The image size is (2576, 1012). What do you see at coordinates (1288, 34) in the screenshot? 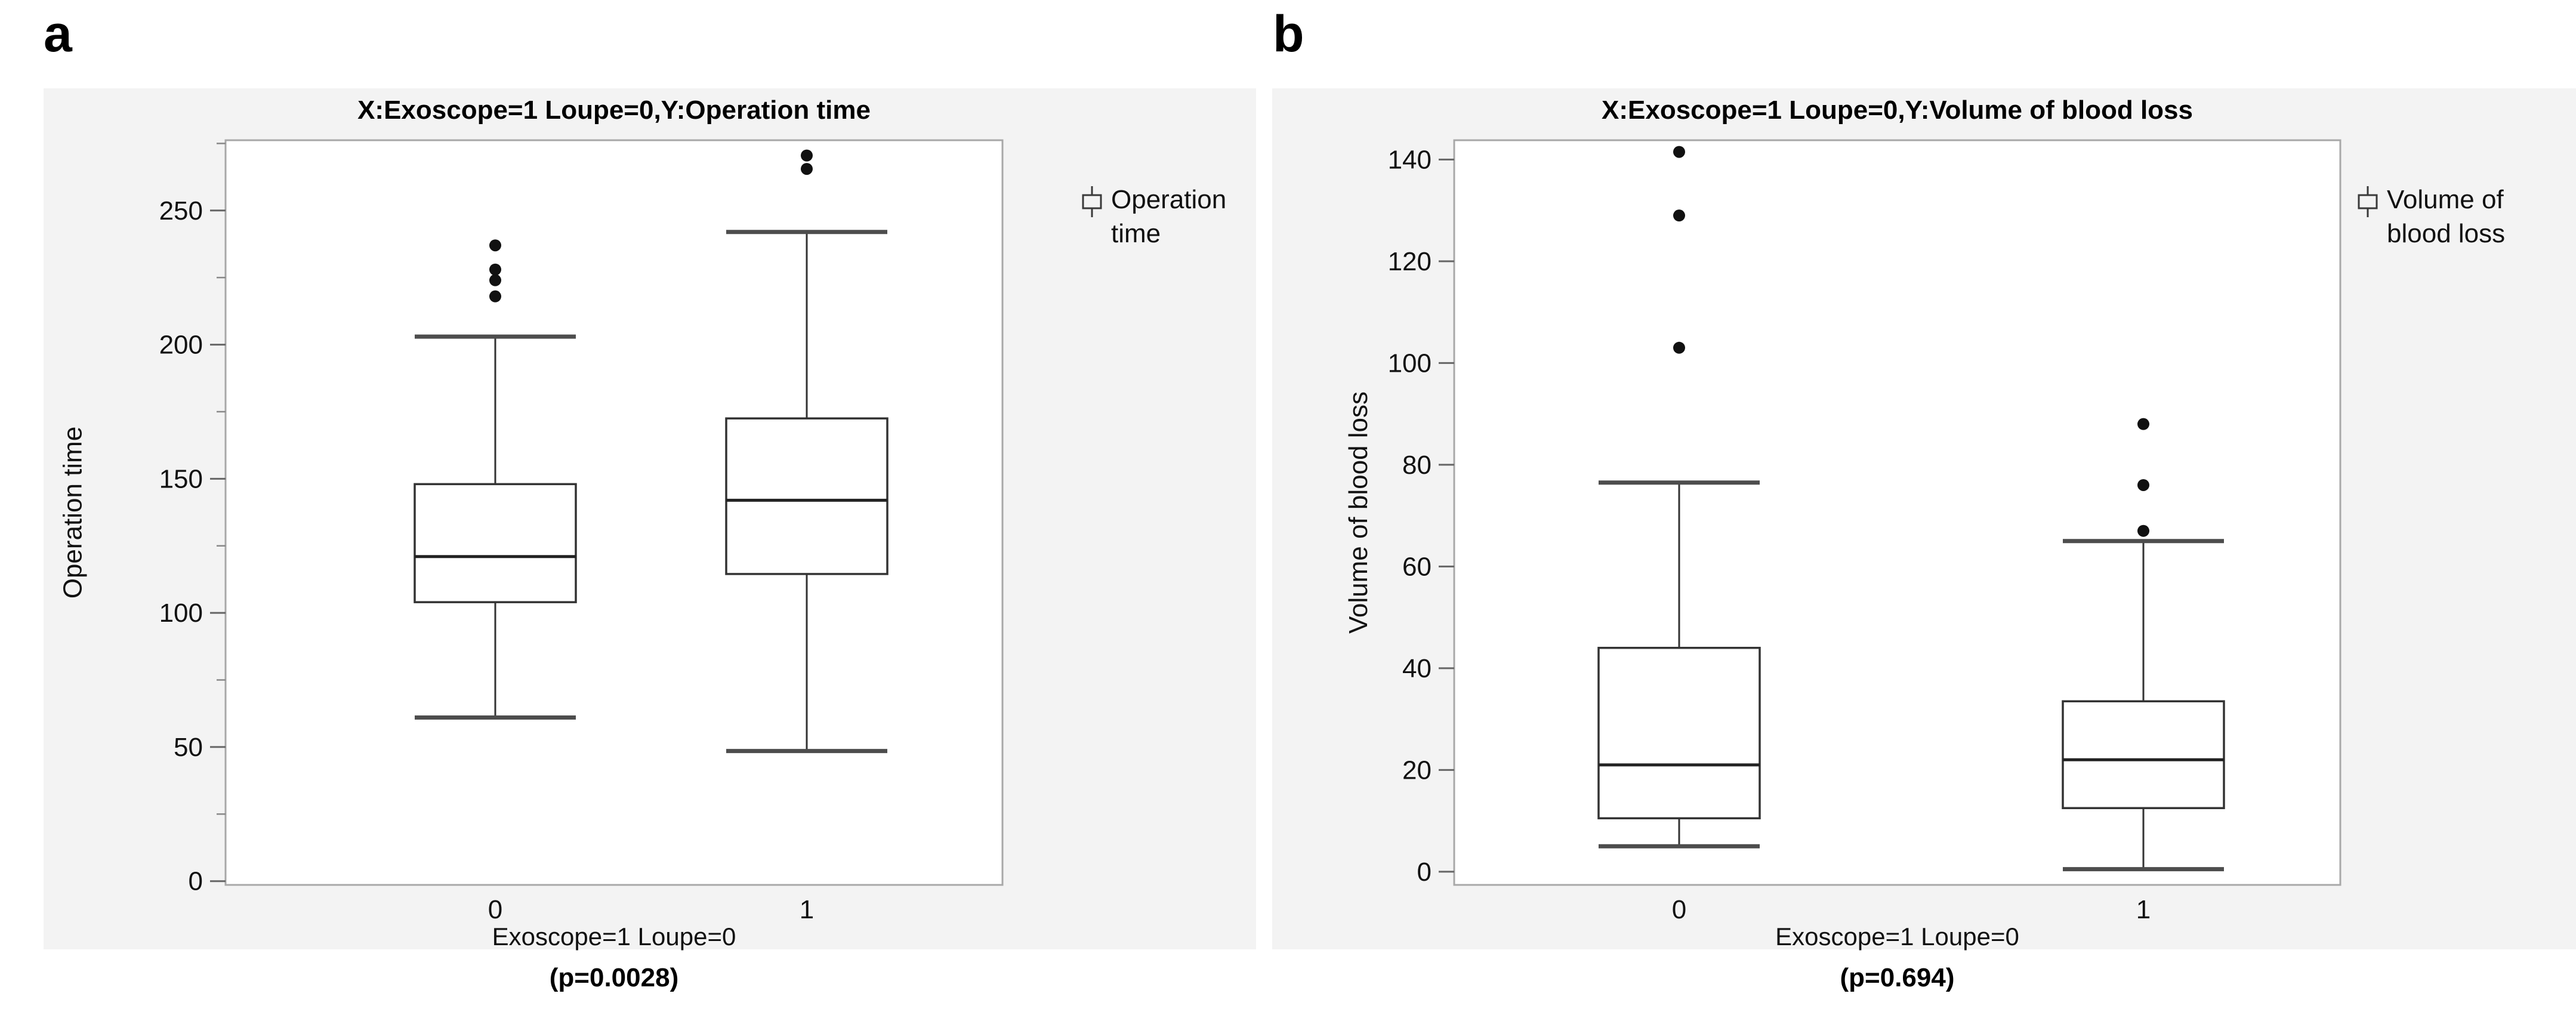
I see `panel-b-letter: b` at bounding box center [1288, 34].